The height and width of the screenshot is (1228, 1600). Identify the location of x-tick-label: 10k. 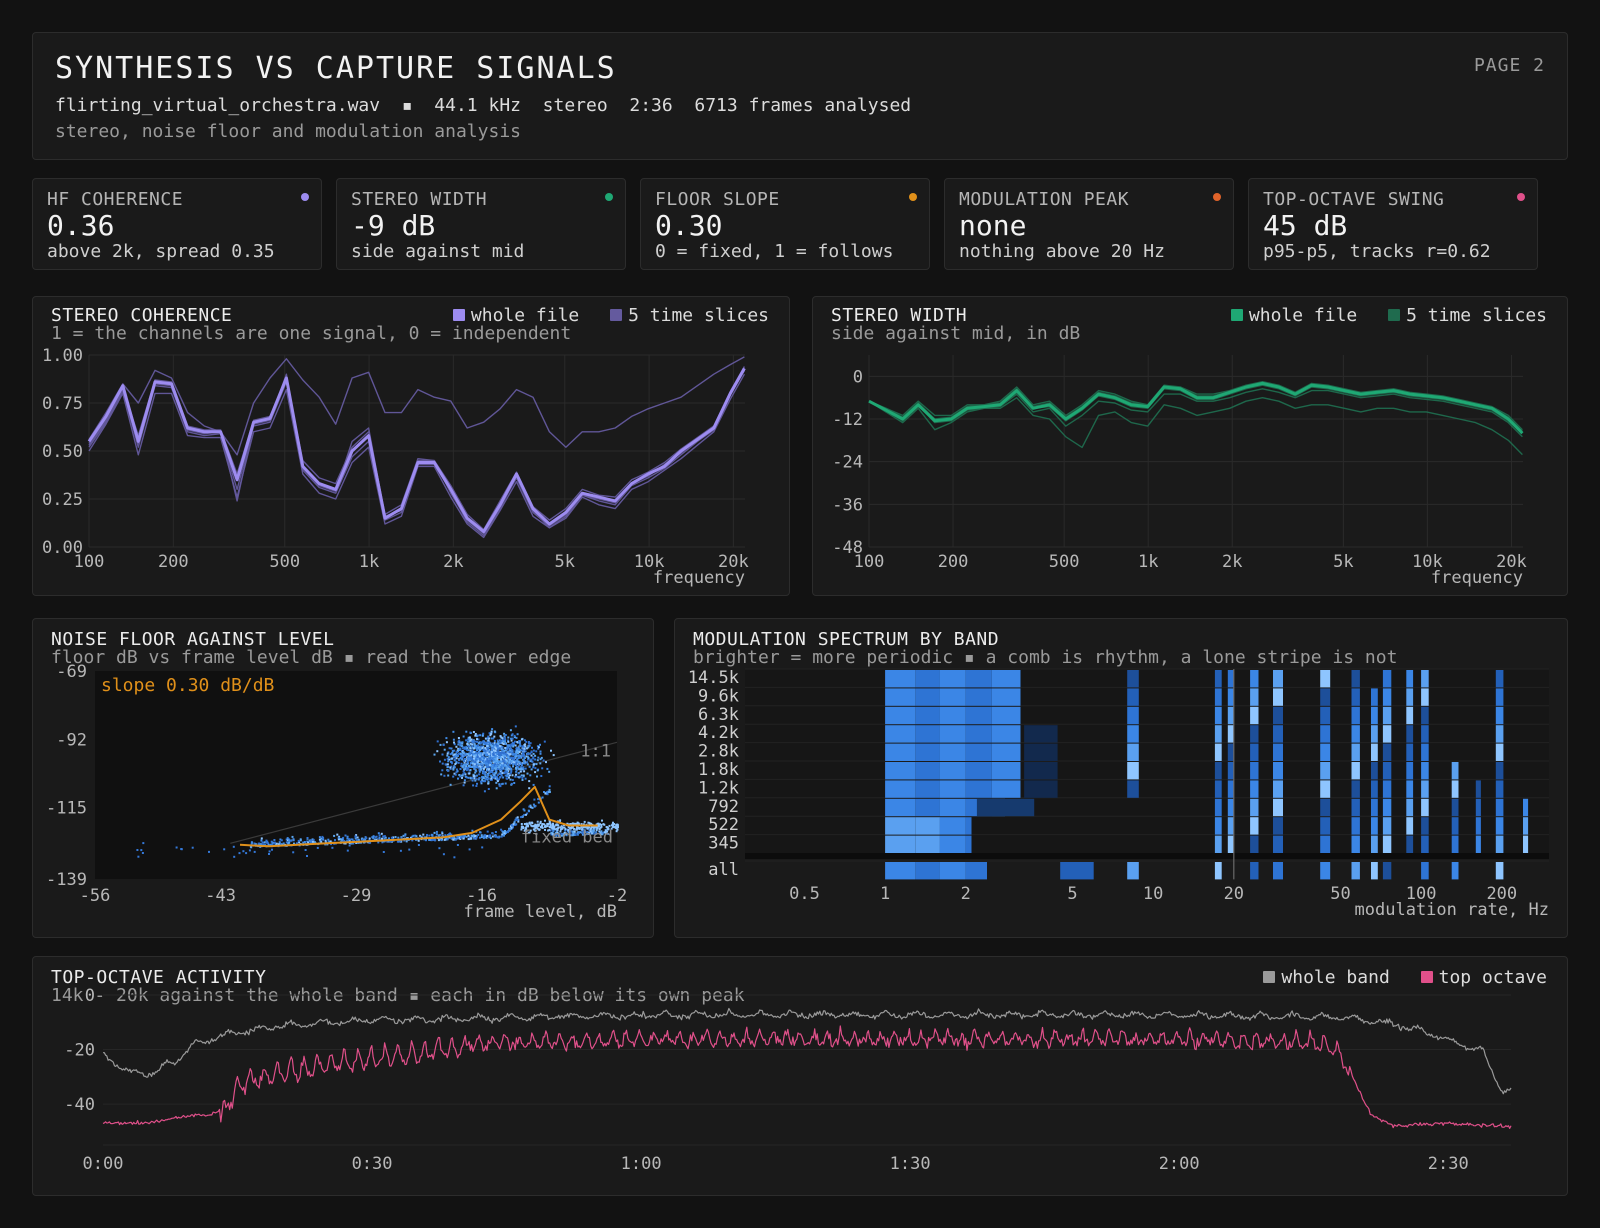
(649, 562).